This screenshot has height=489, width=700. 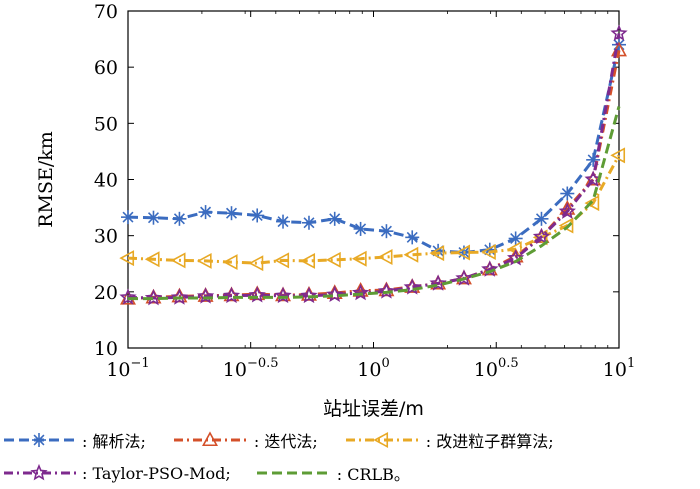 I want to click on legend-label-taylor-pso-mod: : Taylor-PSO-Mod;, so click(x=156, y=473).